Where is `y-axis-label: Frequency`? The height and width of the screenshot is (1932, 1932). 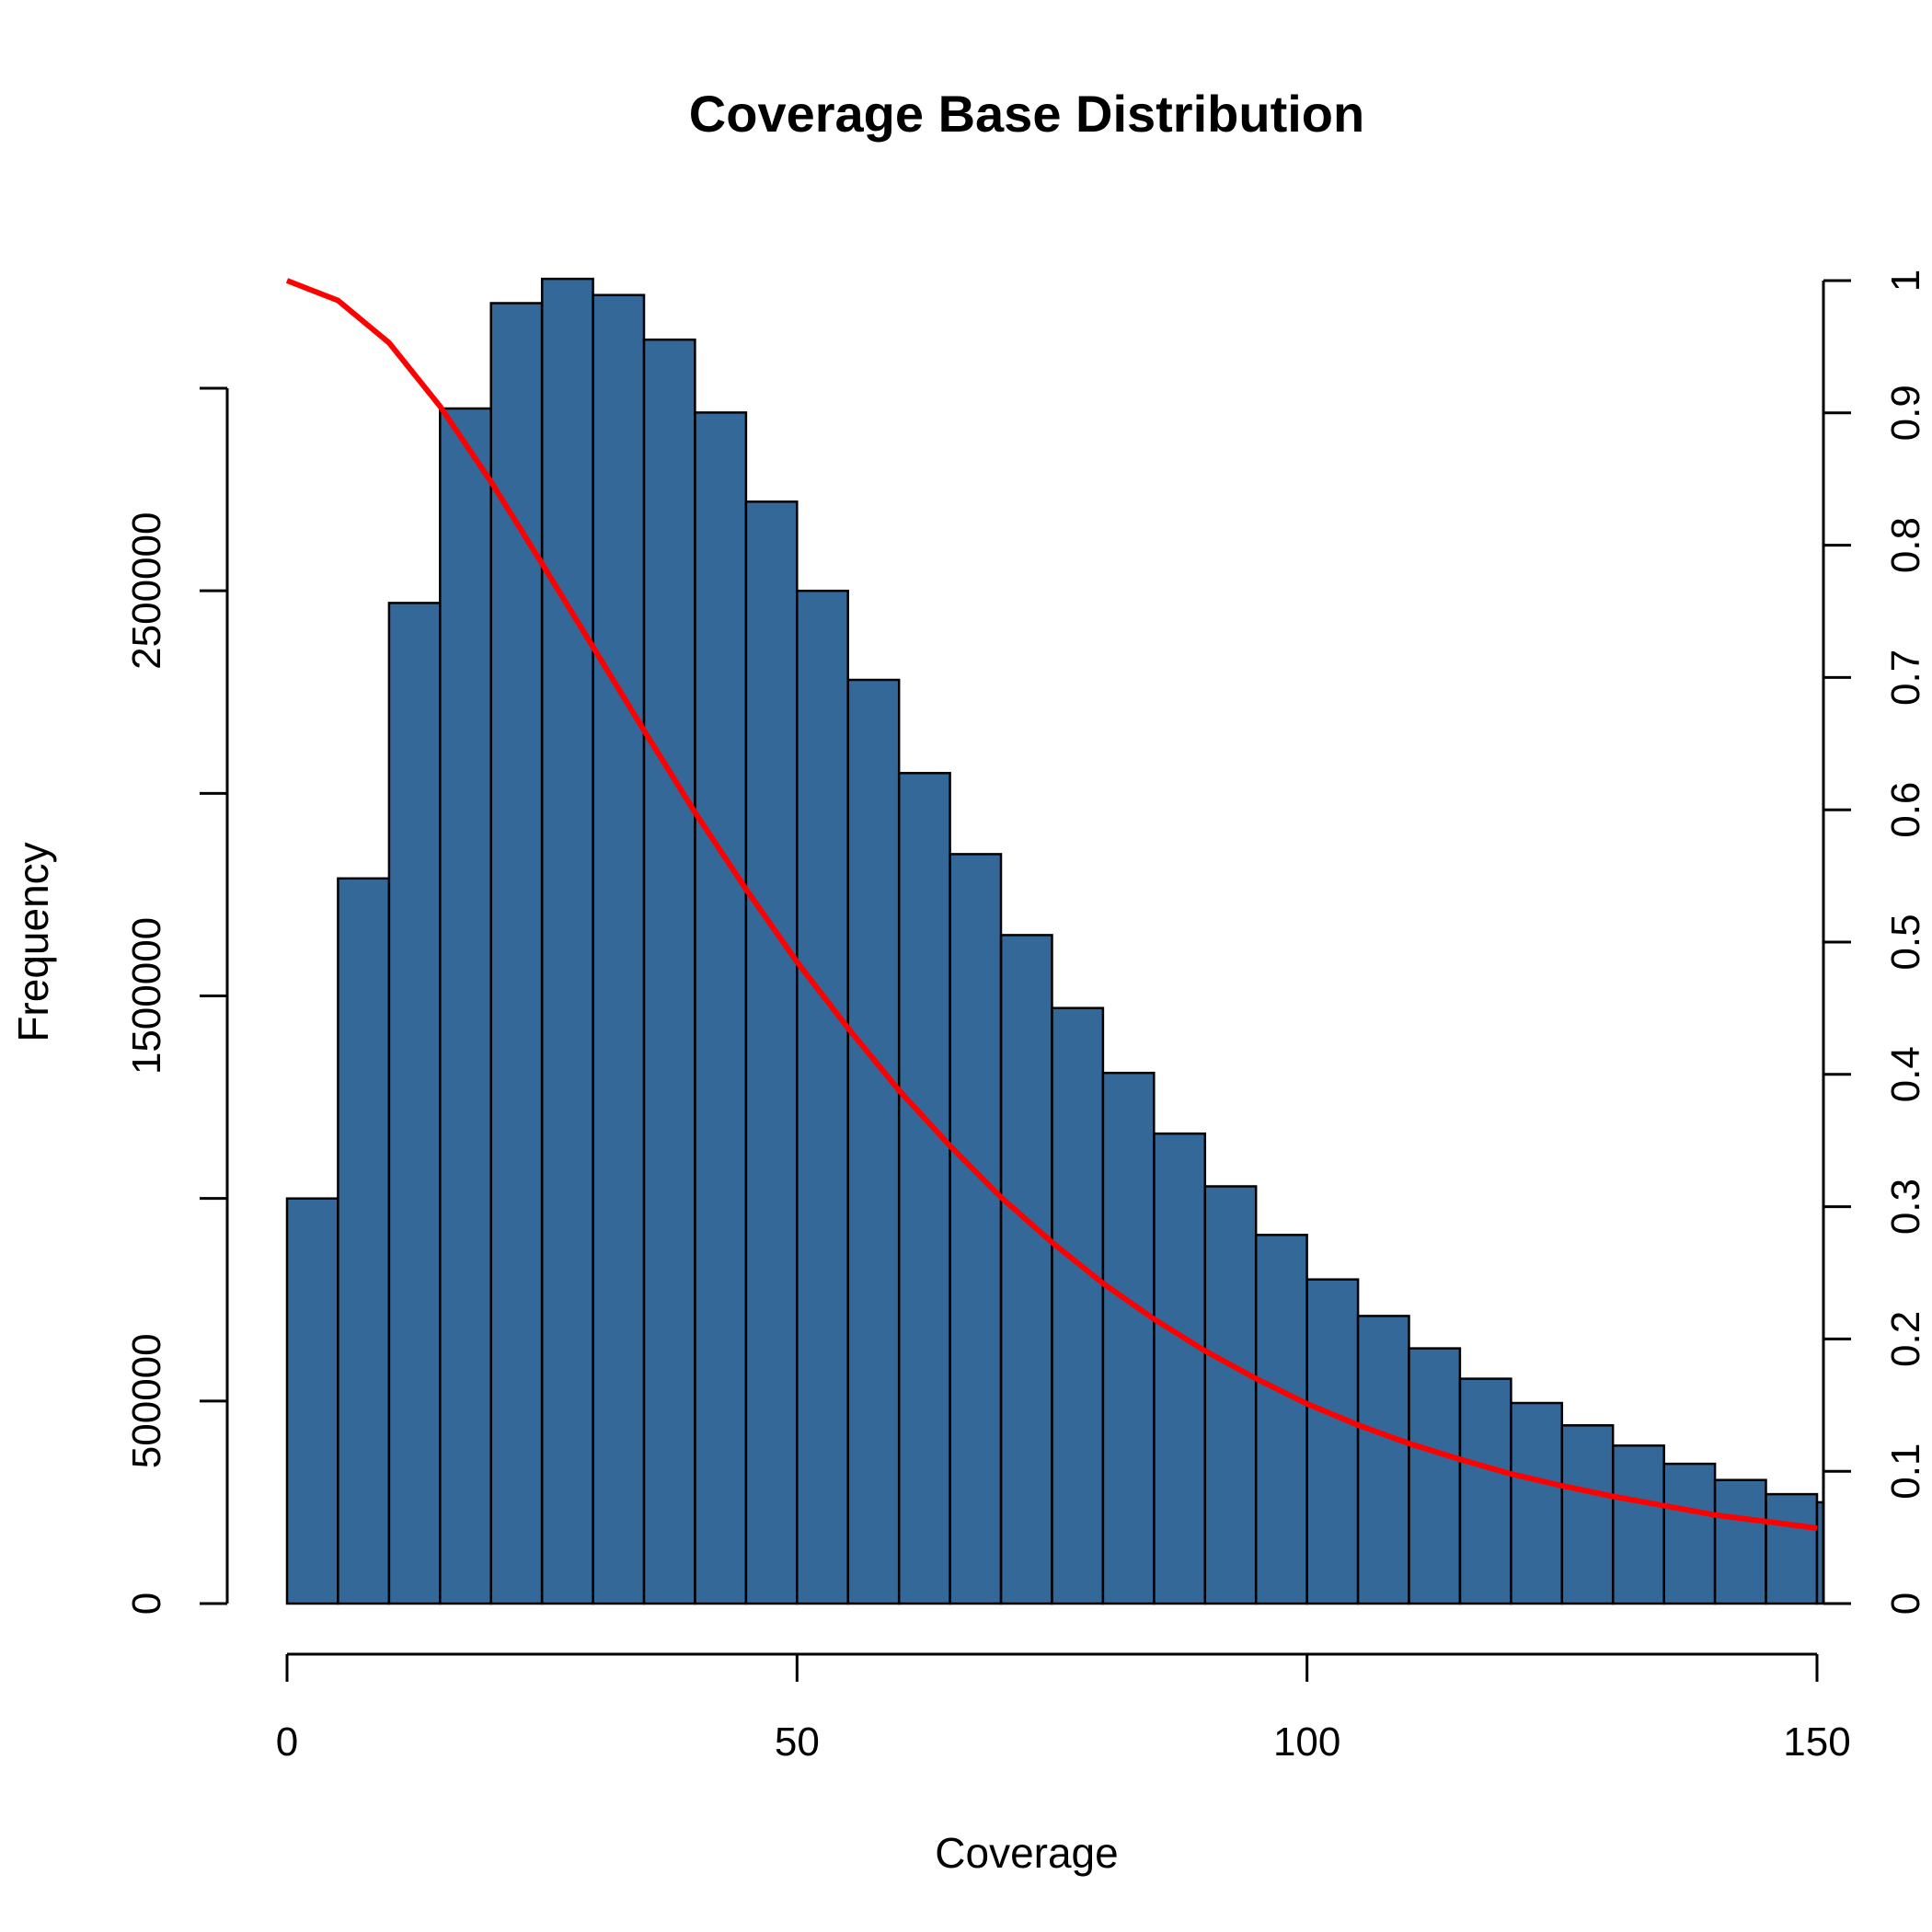
y-axis-label: Frequency is located at coordinates (33, 941).